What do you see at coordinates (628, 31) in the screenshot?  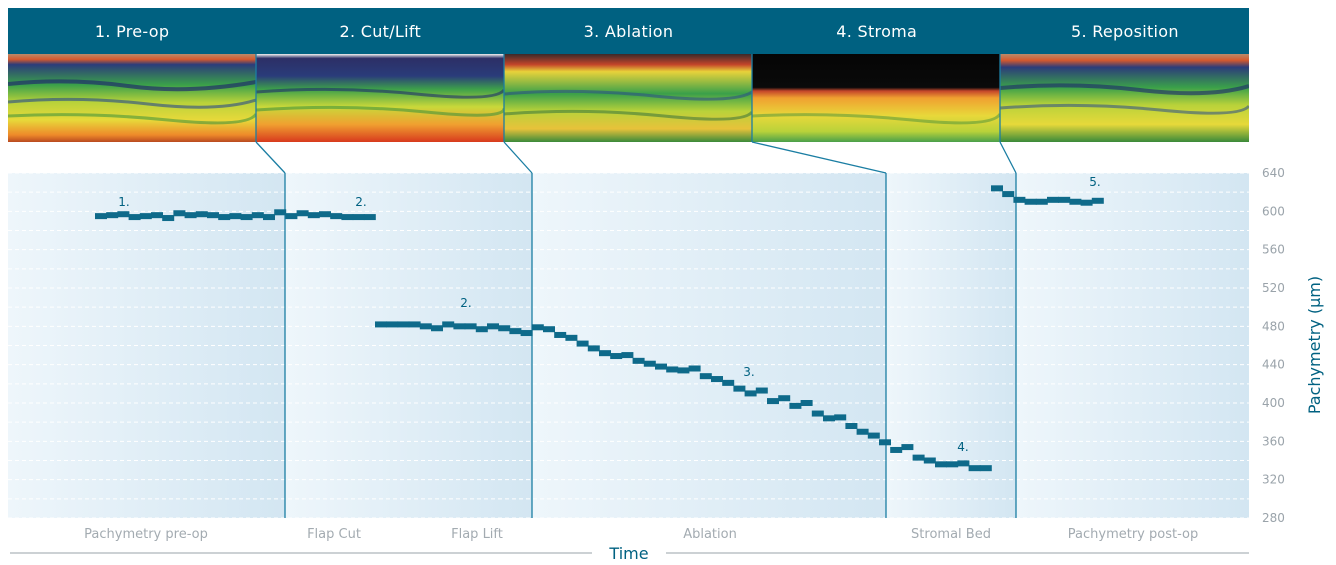 I see `stage-label-ablation: 3. Ablation` at bounding box center [628, 31].